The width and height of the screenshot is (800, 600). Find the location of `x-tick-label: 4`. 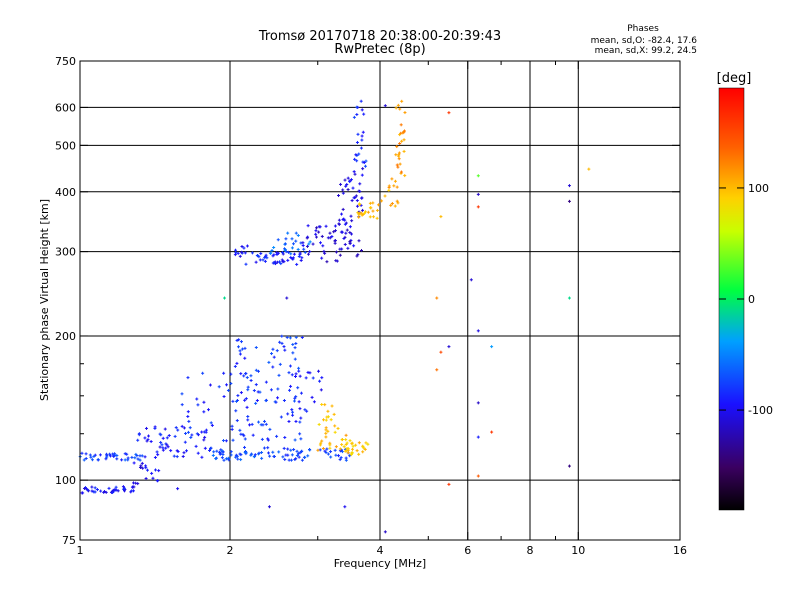

x-tick-label: 4 is located at coordinates (380, 550).